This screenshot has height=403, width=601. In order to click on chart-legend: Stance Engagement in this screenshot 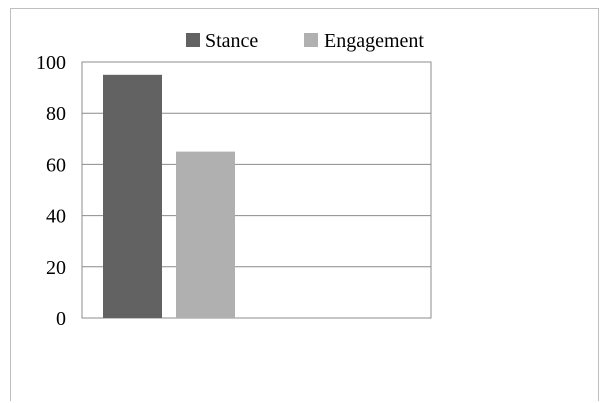, I will do `click(305, 41)`.